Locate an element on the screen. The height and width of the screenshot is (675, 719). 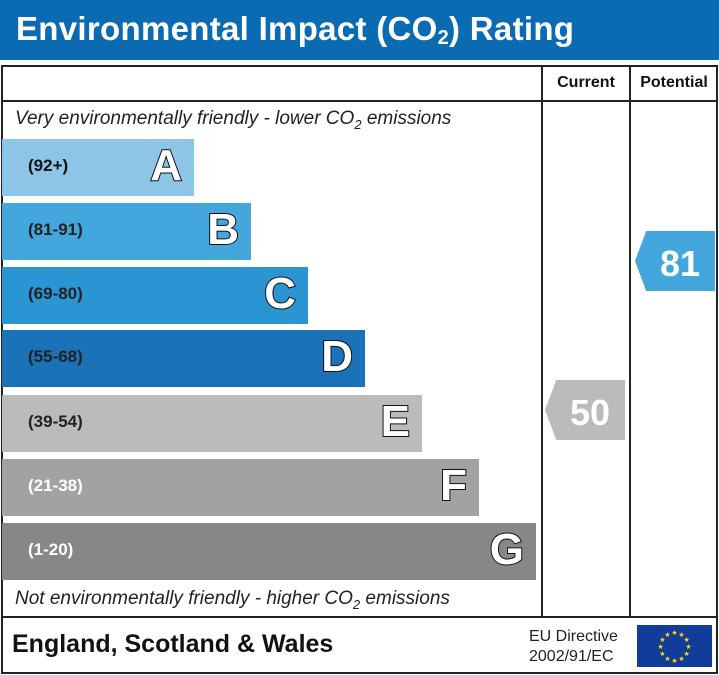
footer-divider is located at coordinates (359, 617).